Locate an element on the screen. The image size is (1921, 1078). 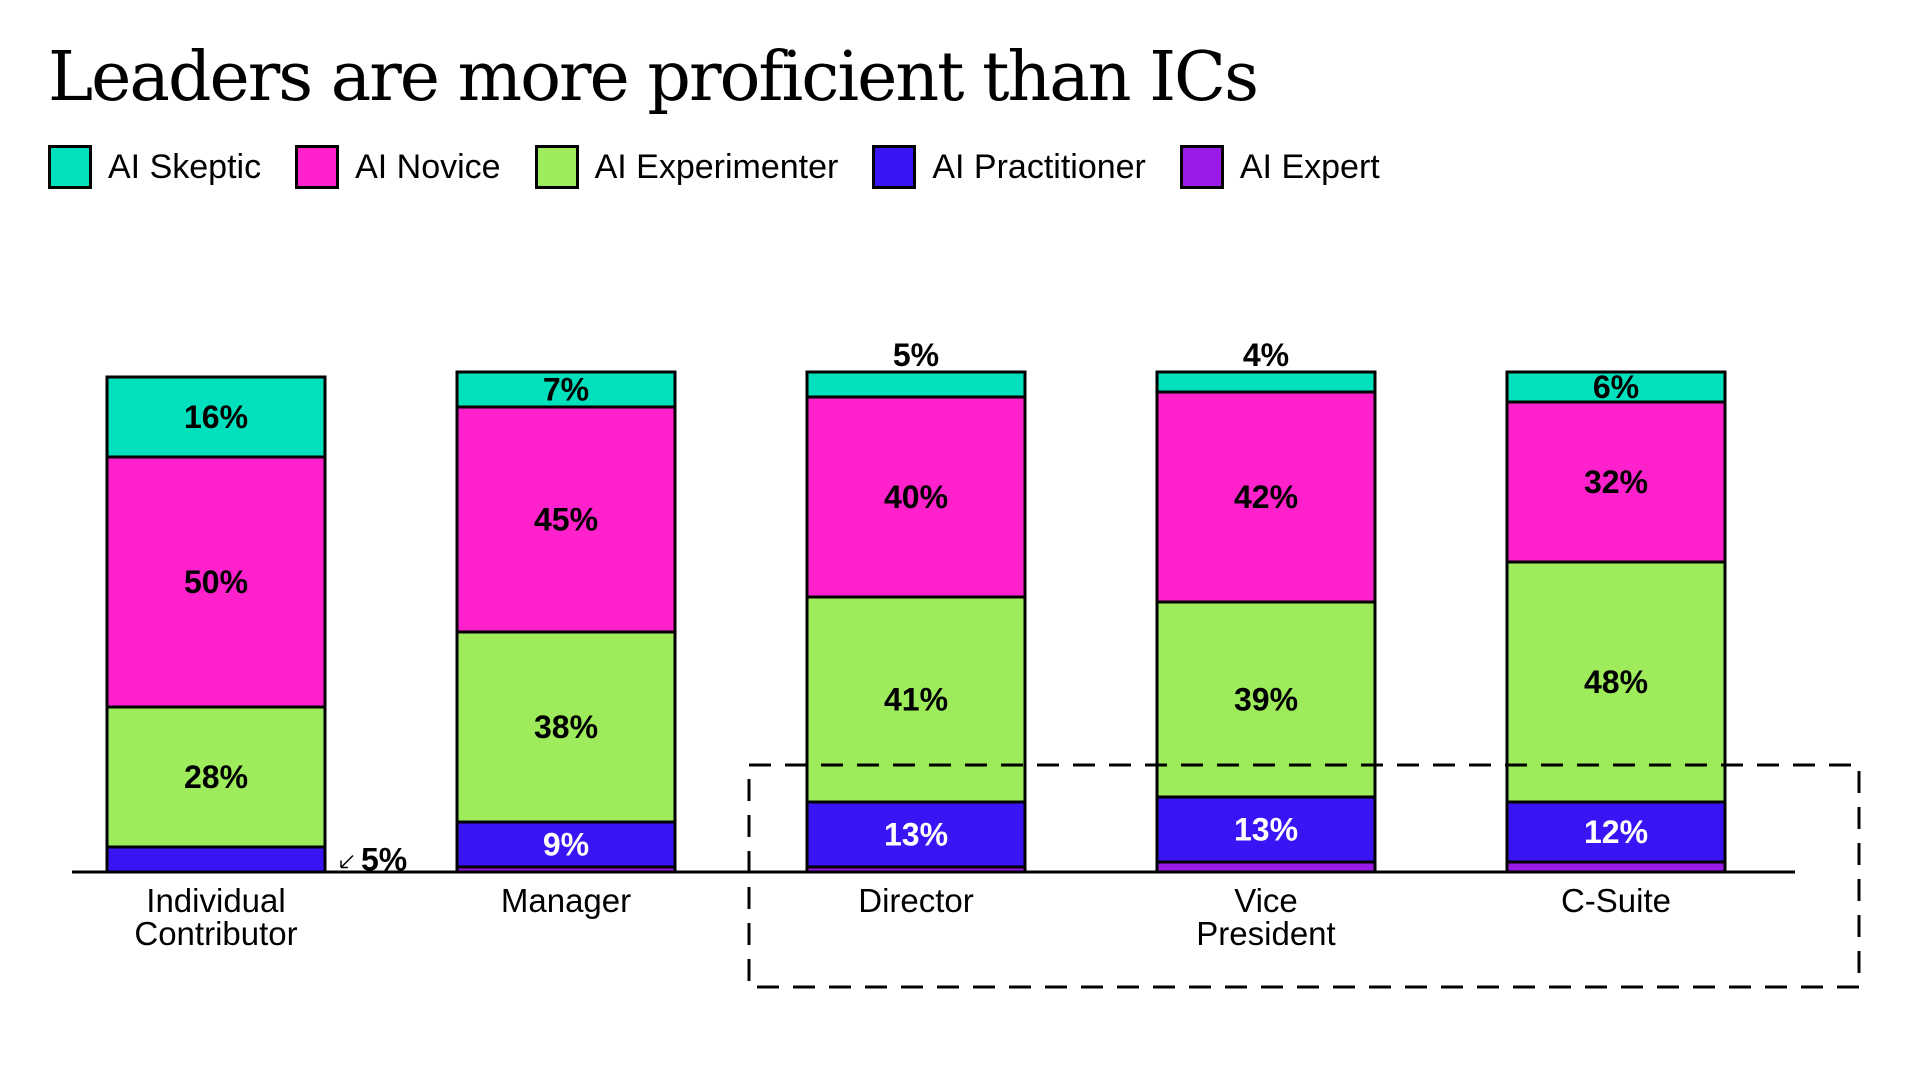
data-label: 40% is located at coordinates (916, 497).